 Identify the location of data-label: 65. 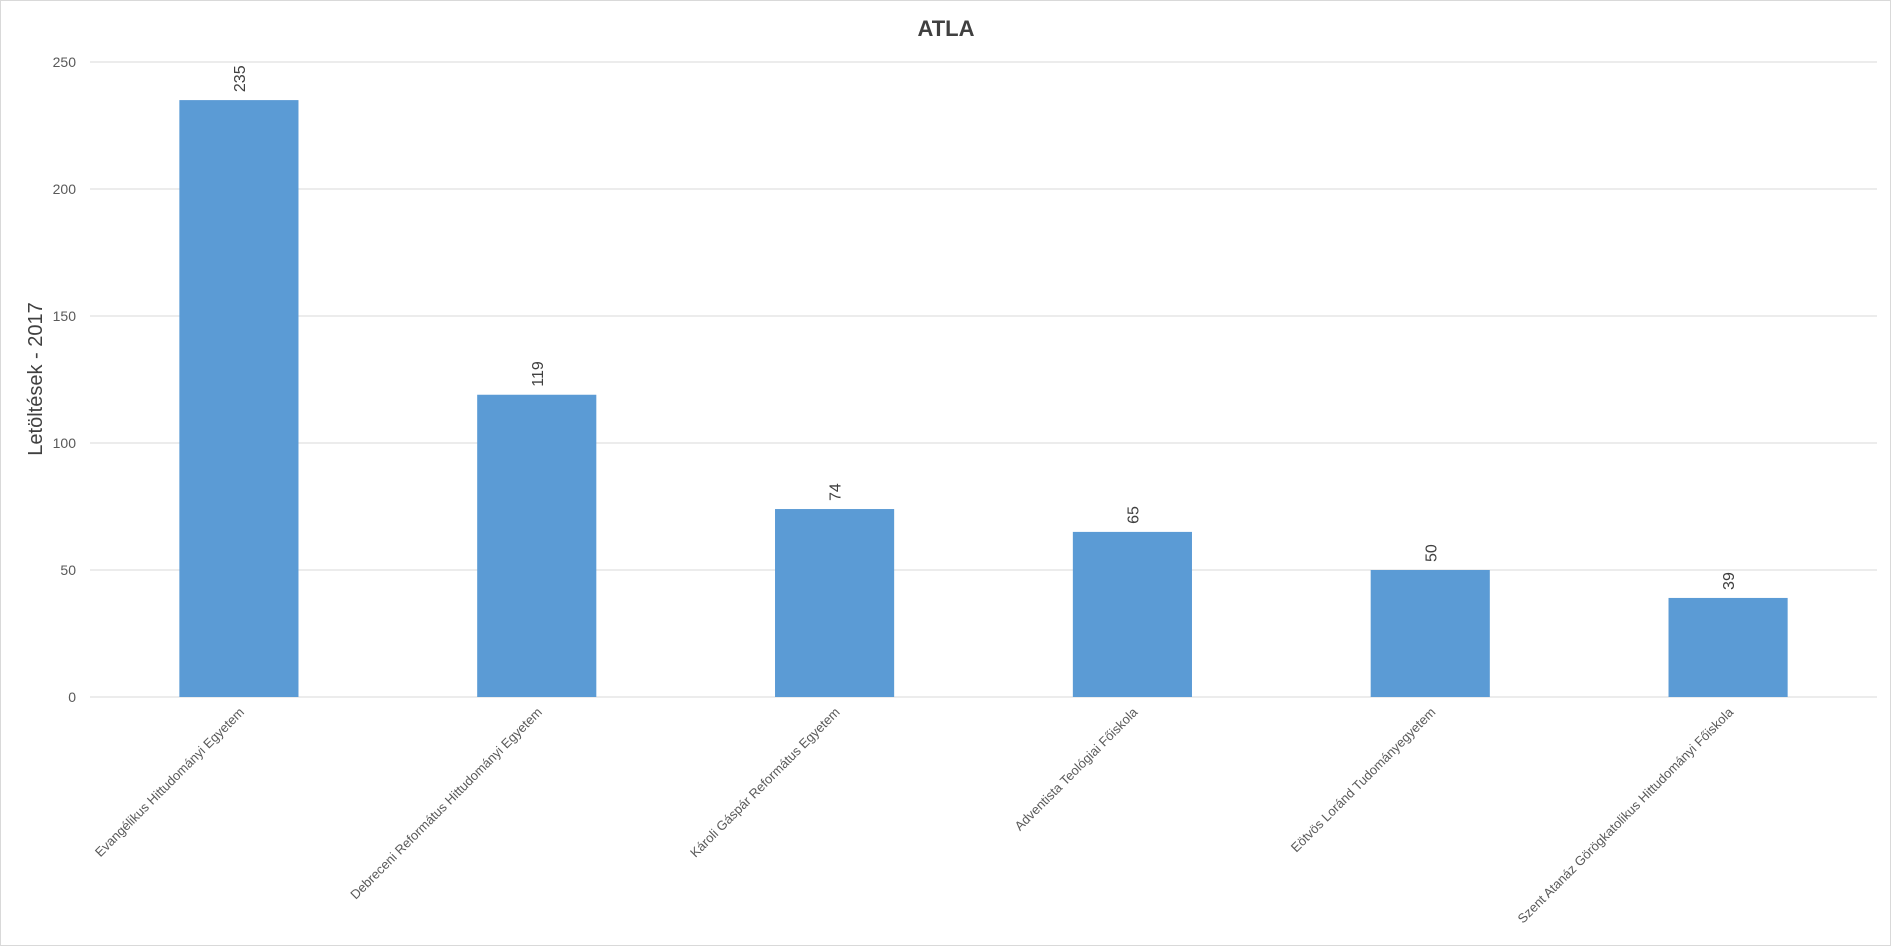
(1133, 515).